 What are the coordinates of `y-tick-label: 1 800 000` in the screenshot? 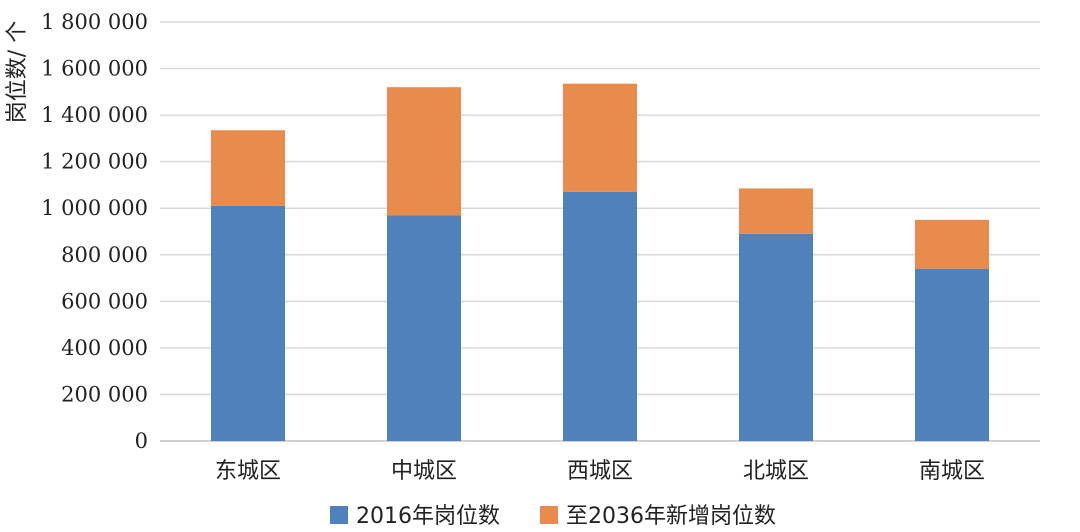 It's located at (94, 22).